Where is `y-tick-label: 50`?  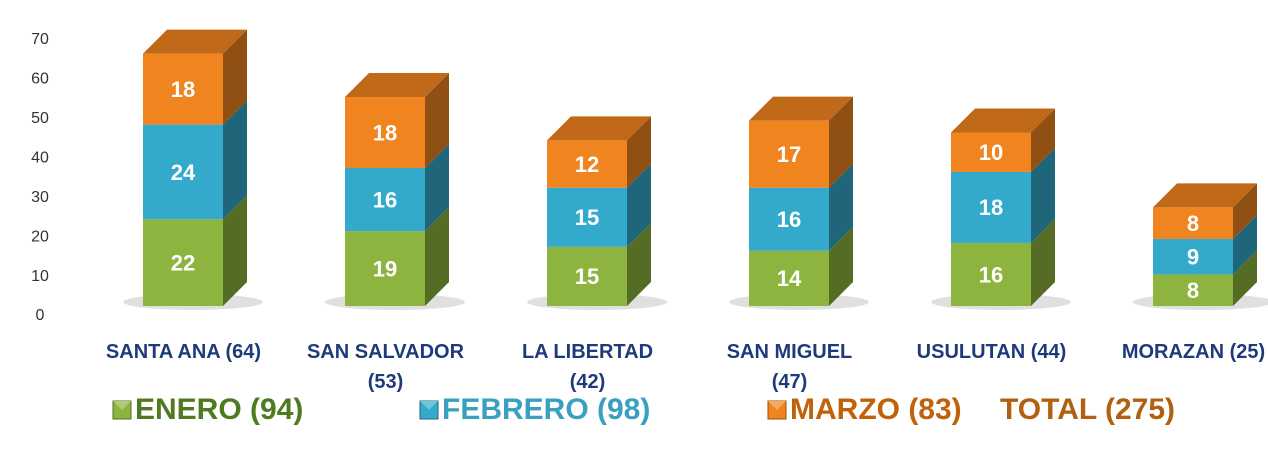 y-tick-label: 50 is located at coordinates (40, 118).